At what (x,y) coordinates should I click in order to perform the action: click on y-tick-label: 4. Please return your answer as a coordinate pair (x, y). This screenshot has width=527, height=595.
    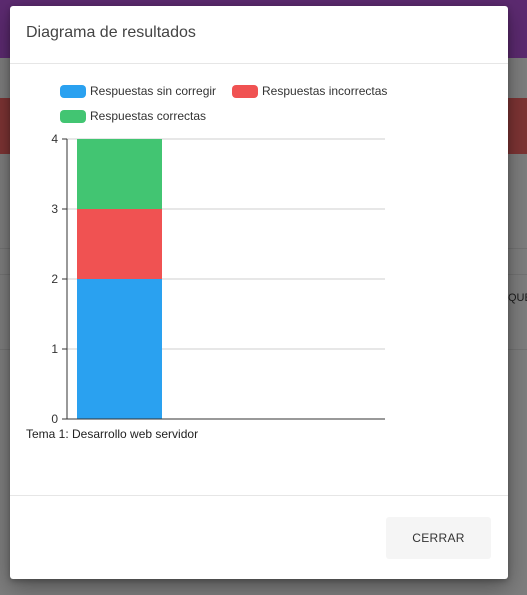
    Looking at the image, I should click on (54, 139).